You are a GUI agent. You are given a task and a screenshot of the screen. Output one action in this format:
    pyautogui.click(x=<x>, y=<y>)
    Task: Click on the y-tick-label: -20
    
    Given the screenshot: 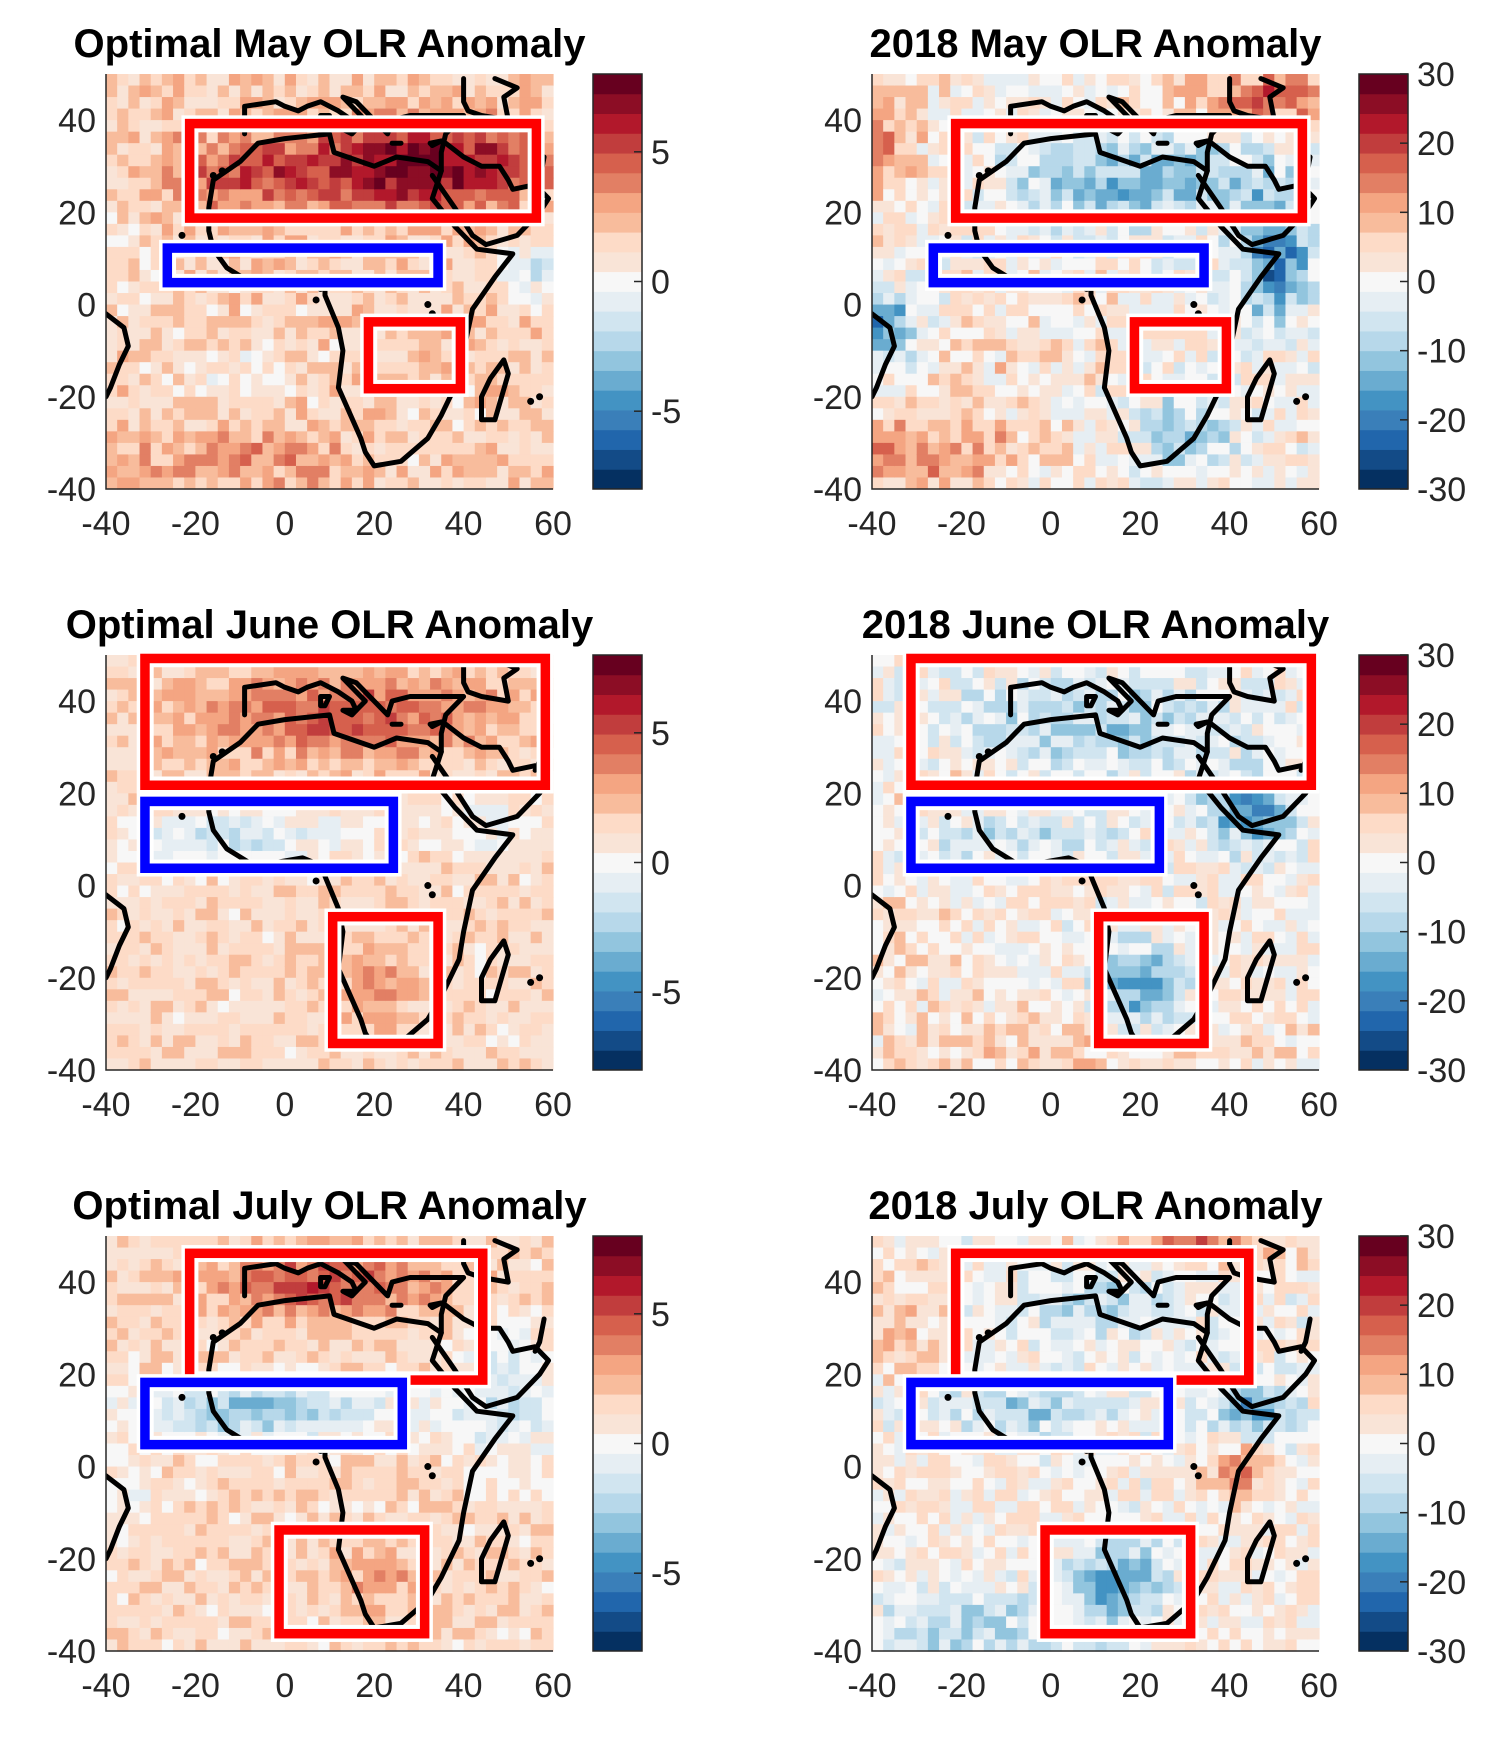 What is the action you would take?
    pyautogui.click(x=71, y=979)
    